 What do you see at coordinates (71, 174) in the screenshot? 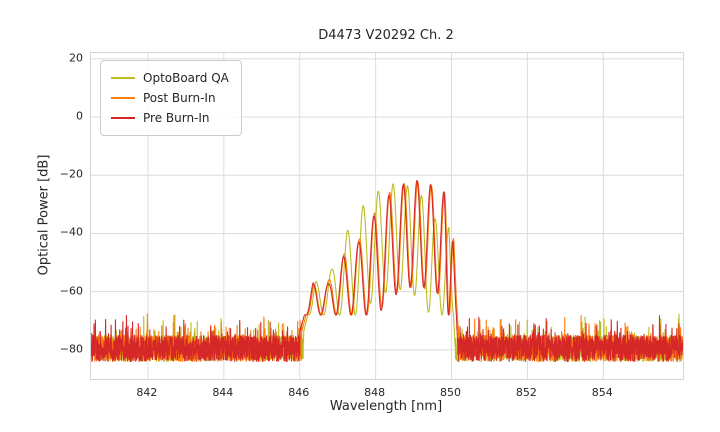
I see `y-tick-label: −20` at bounding box center [71, 174].